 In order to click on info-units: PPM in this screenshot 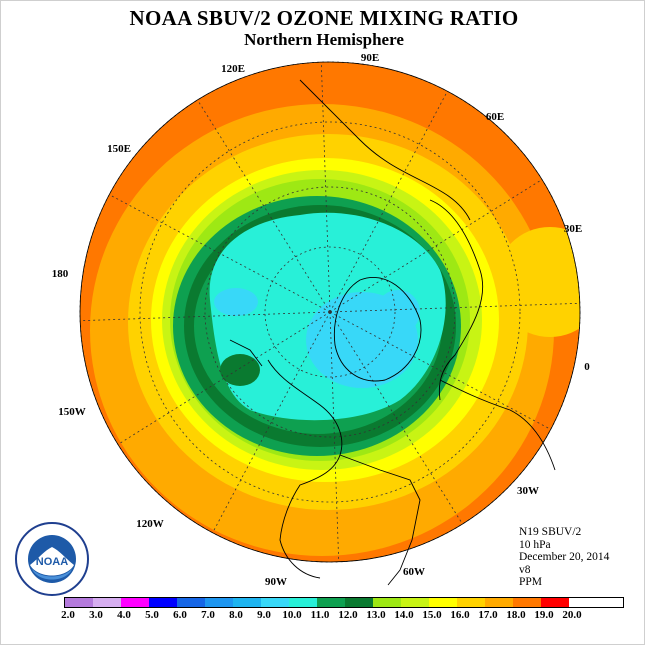, I will do `click(531, 582)`.